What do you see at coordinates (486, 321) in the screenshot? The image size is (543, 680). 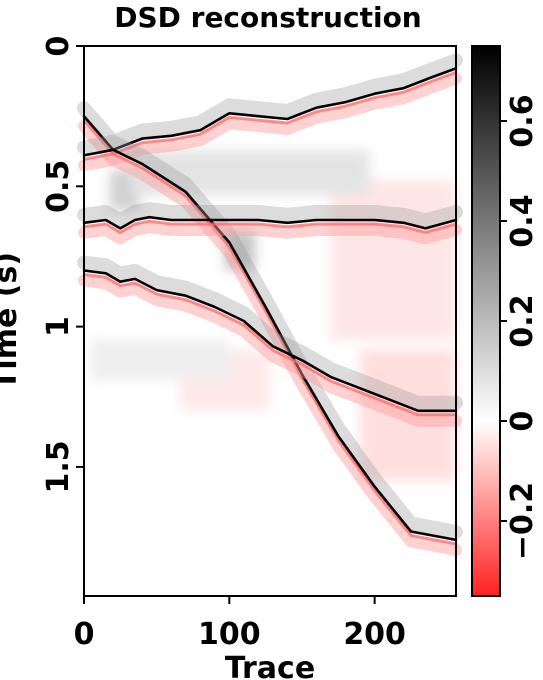 I see `colorbar-ramp` at bounding box center [486, 321].